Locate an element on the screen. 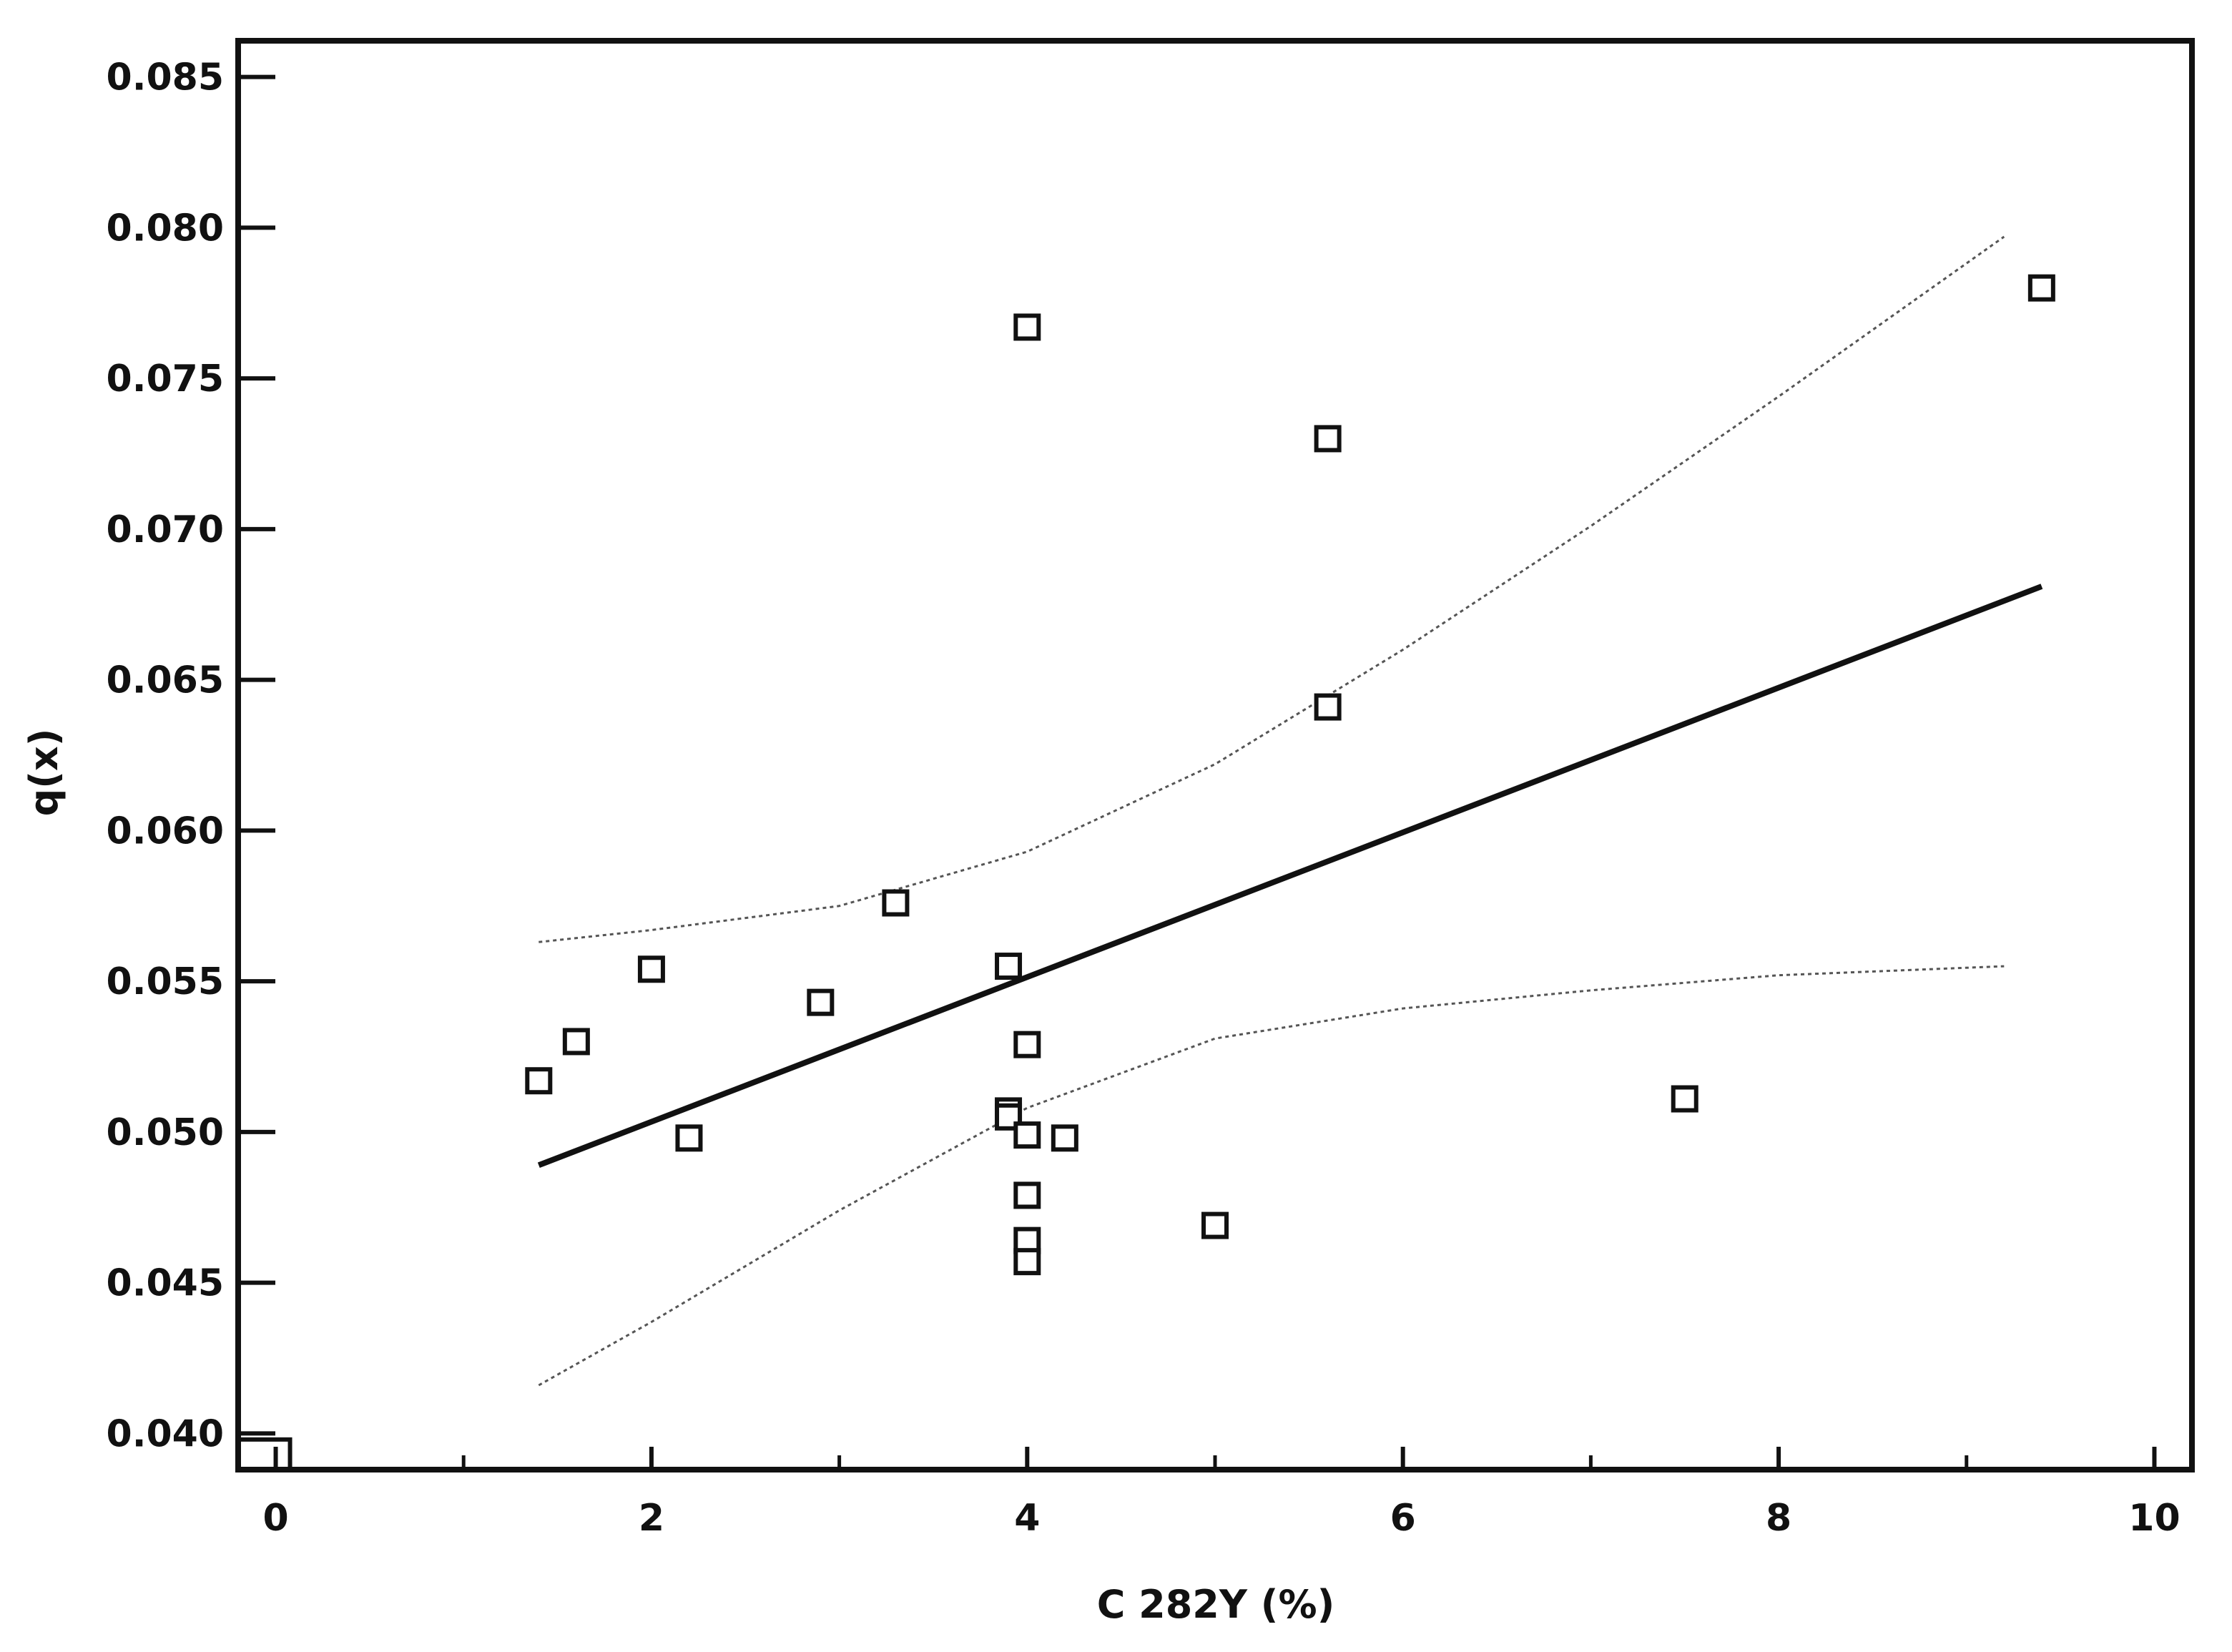 The height and width of the screenshot is (1652, 2232). y-tick-label: 0.065 is located at coordinates (165, 681).